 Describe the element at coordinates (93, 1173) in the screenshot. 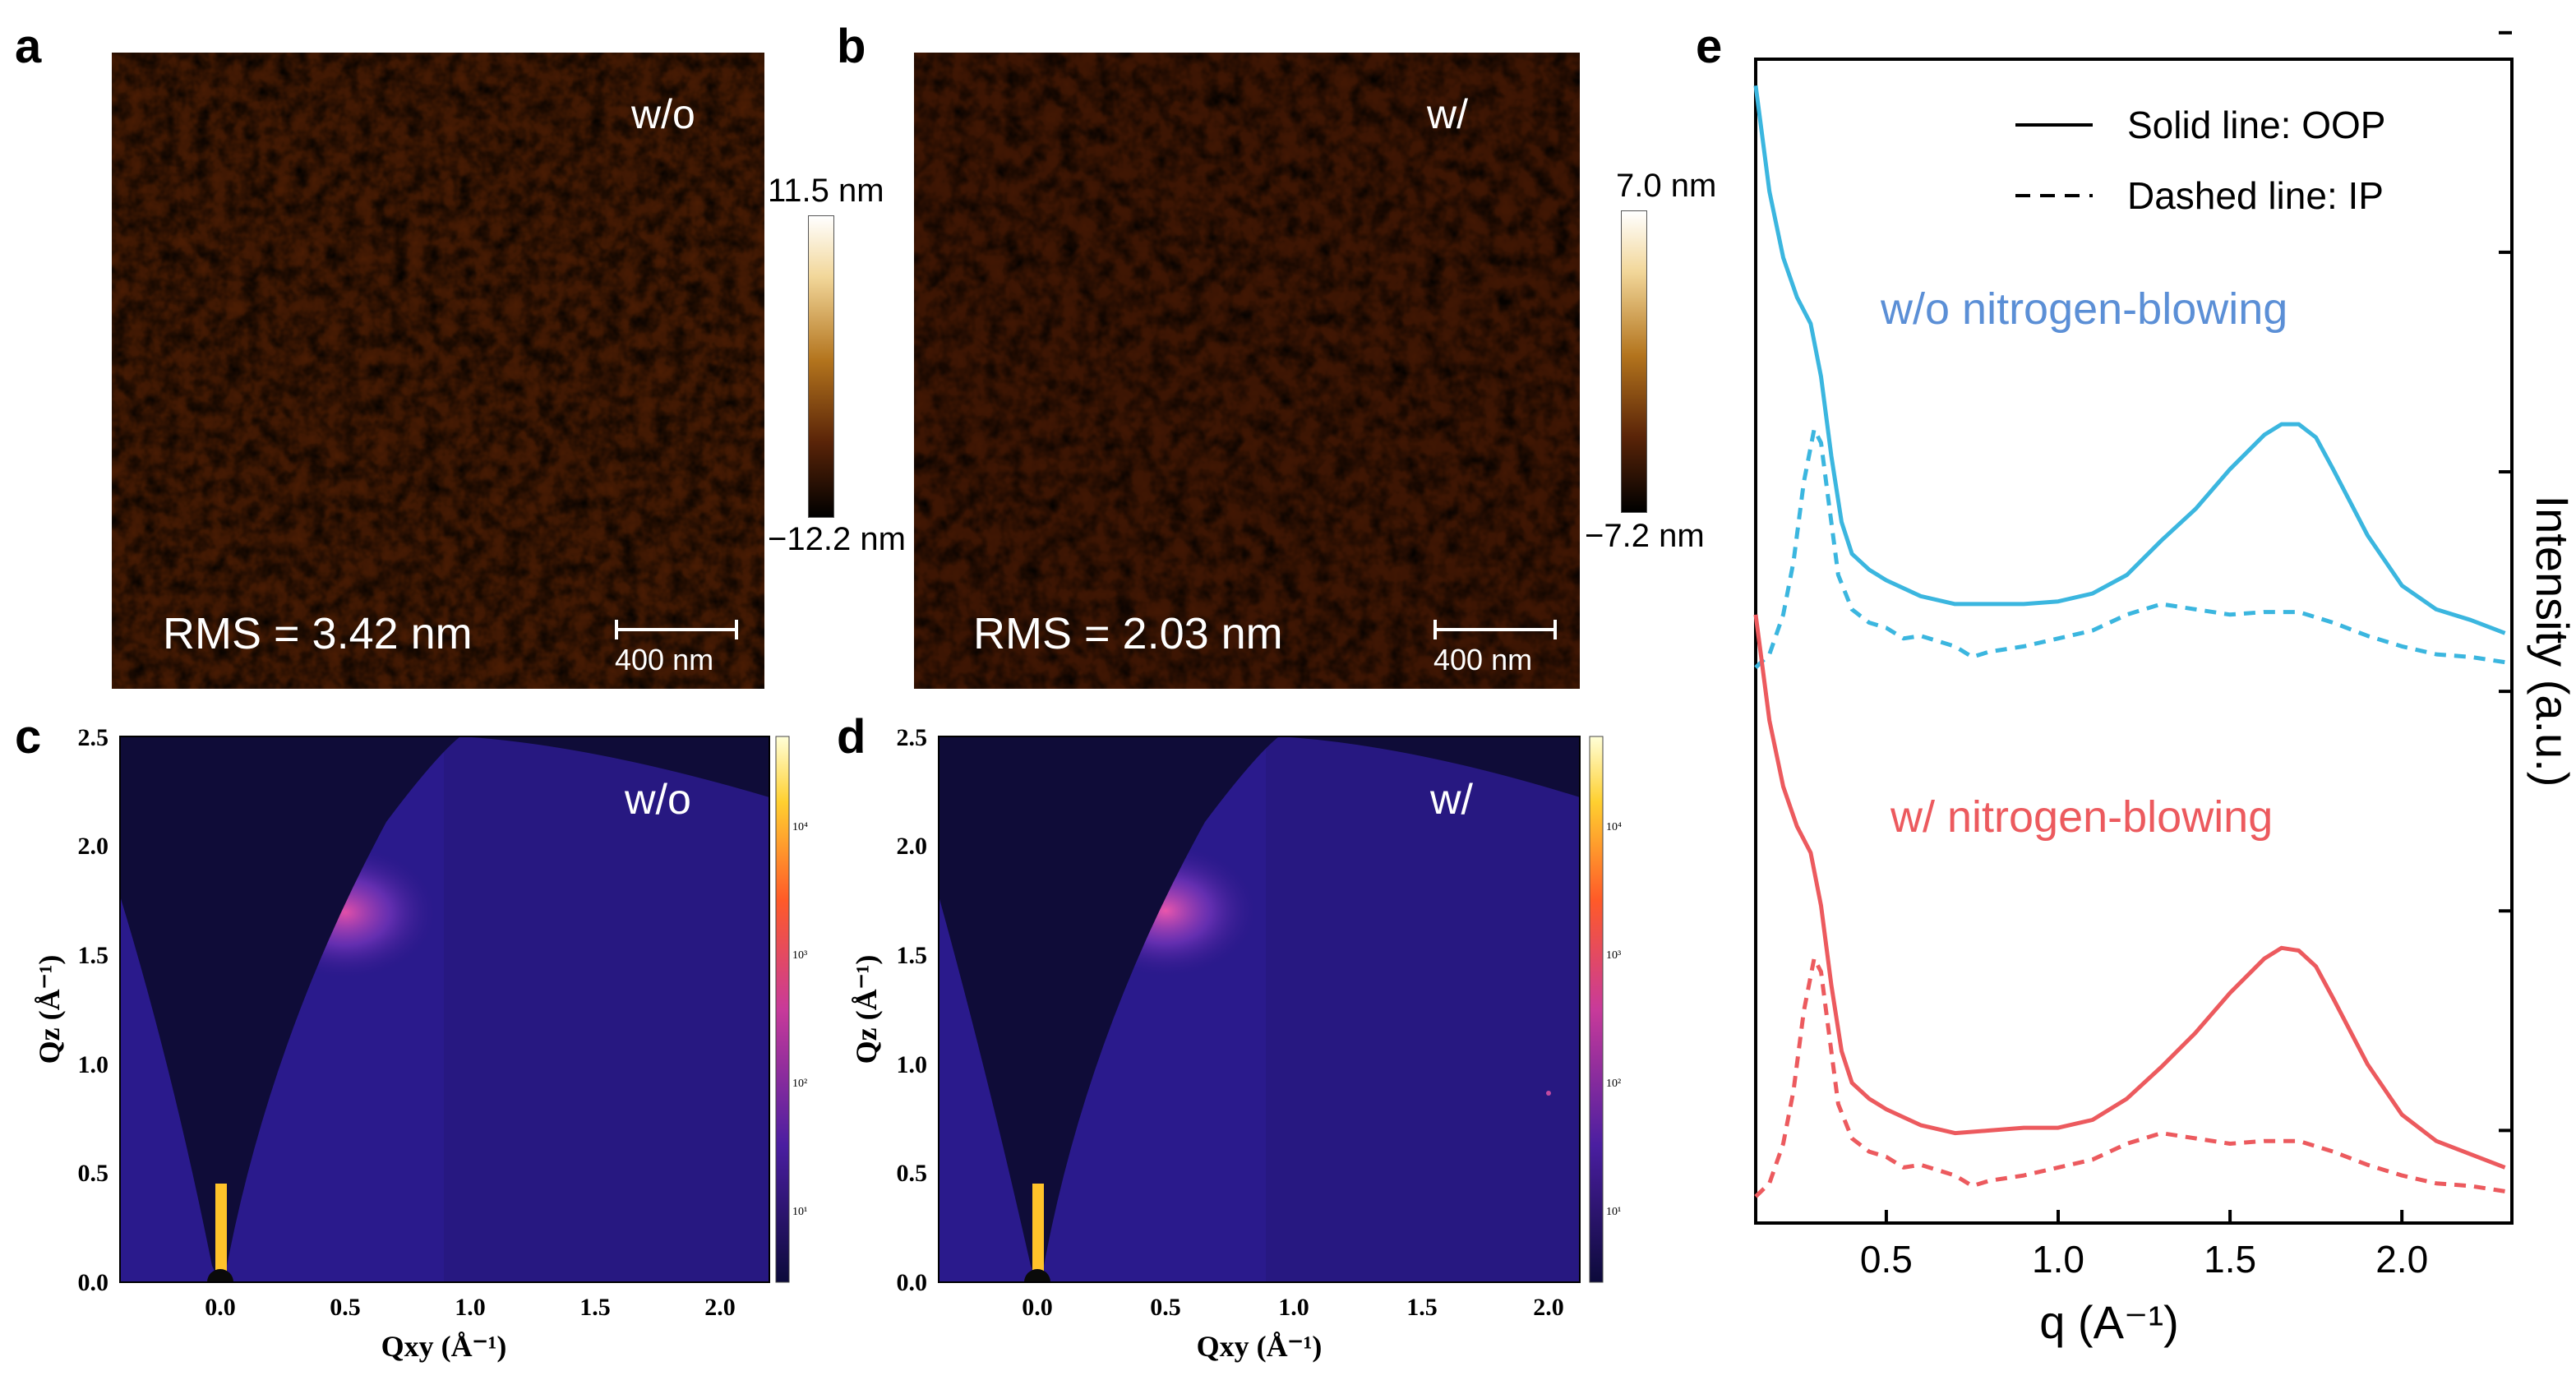

I see `ytick-c-1: 0.5` at that location.